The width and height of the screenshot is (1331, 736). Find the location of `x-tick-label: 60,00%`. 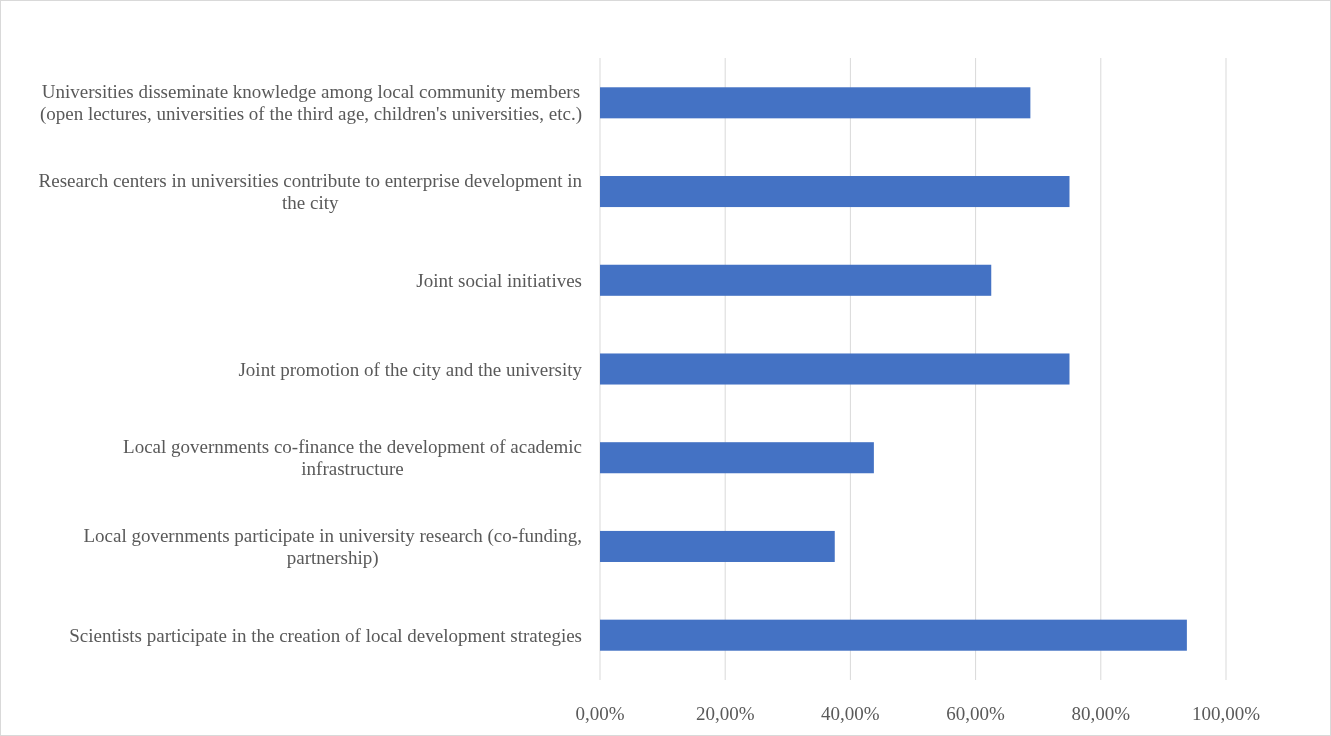

x-tick-label: 60,00% is located at coordinates (976, 713).